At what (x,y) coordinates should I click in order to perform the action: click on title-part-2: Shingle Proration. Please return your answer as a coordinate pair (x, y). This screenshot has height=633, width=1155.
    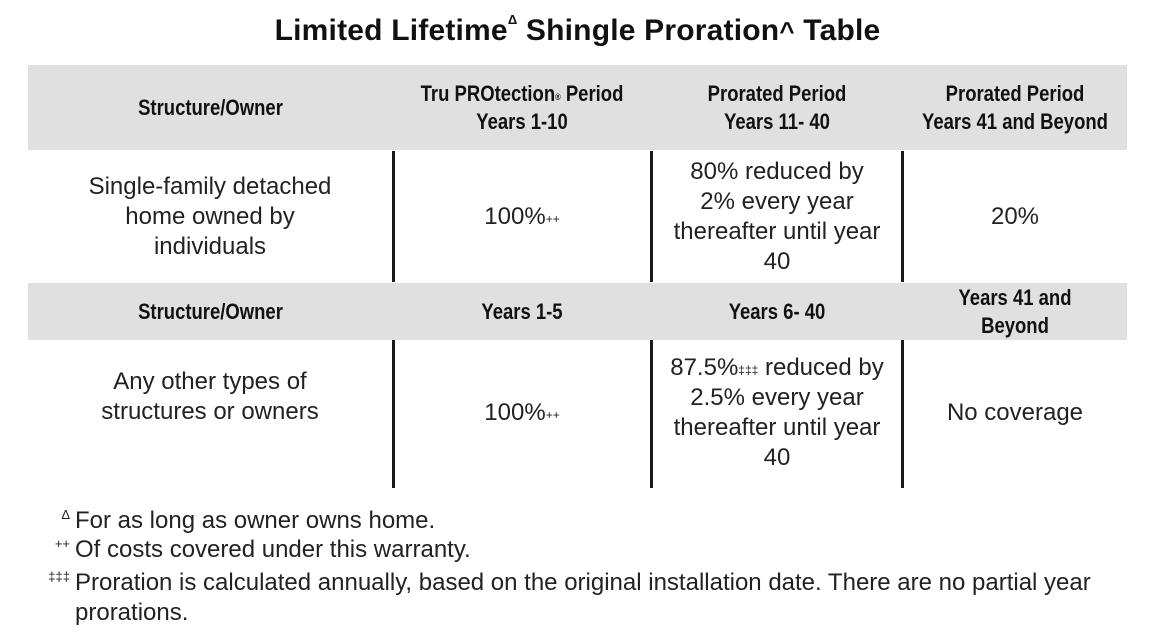
    Looking at the image, I should click on (648, 30).